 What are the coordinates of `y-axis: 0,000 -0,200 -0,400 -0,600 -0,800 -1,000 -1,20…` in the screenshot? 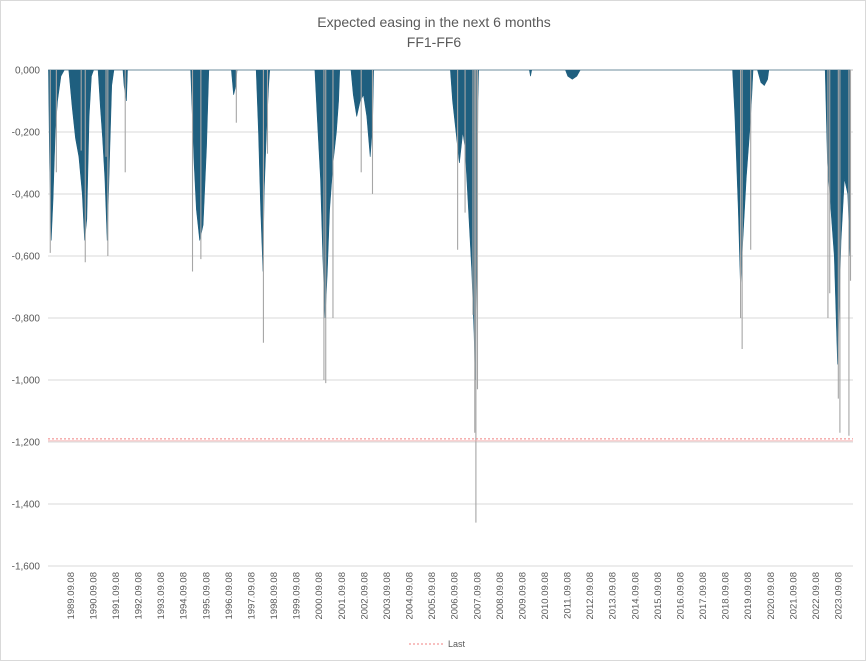 It's located at (26, 319).